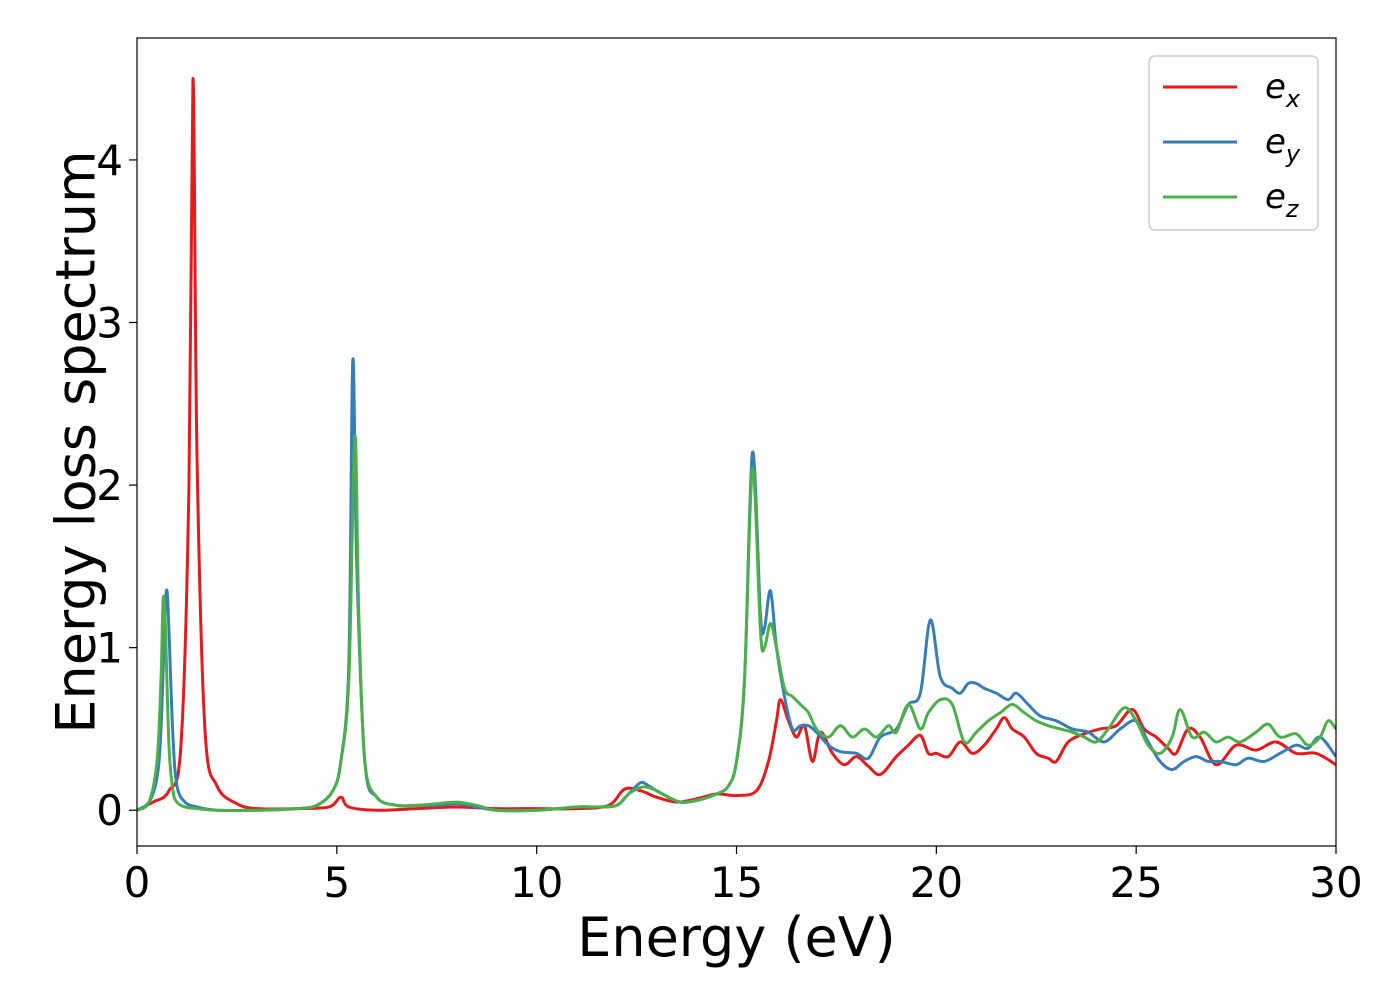  Describe the element at coordinates (1282, 200) in the screenshot. I see `legend-label: ez` at that location.